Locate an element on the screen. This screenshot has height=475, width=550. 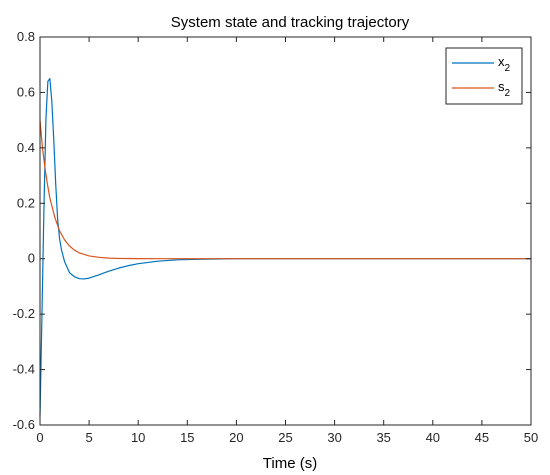
y-tick-label: 0.8 is located at coordinates (26, 36).